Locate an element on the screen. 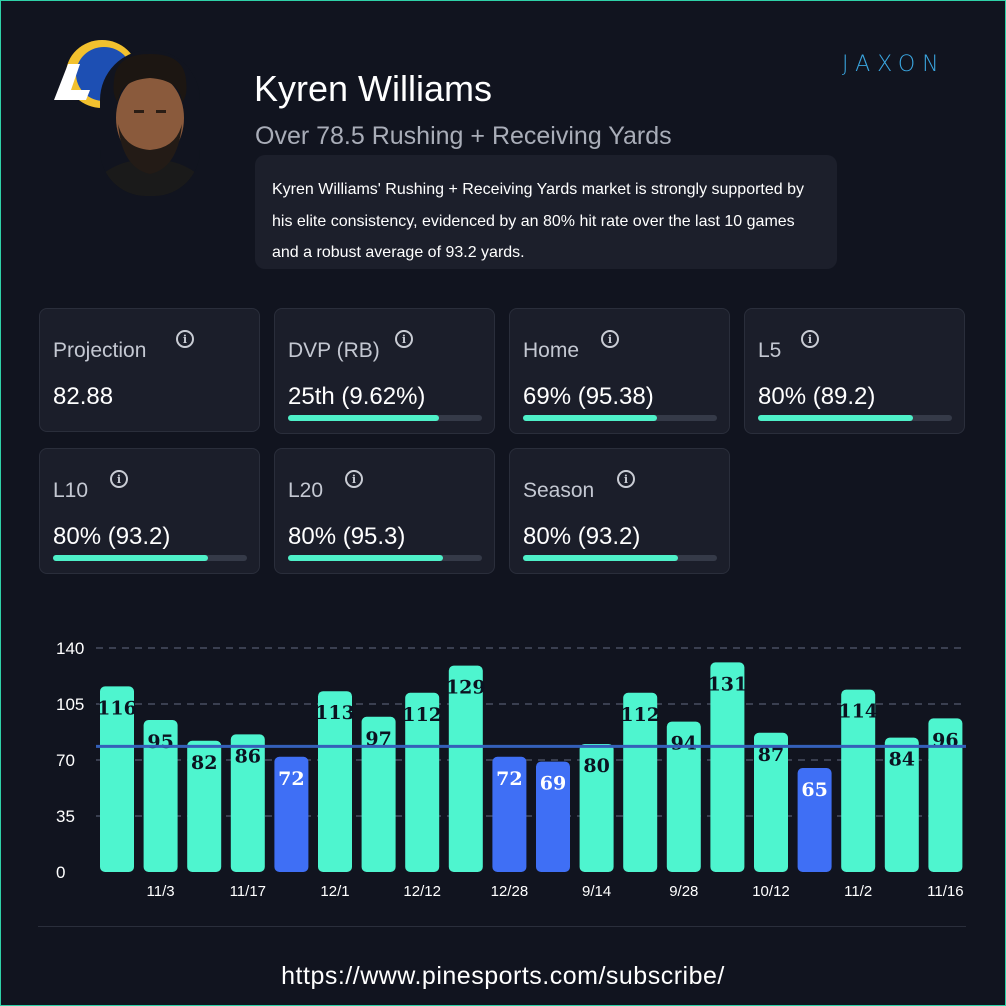 Image resolution: width=1006 pixels, height=1006 pixels. bar-value-label: 72 is located at coordinates (291, 779).